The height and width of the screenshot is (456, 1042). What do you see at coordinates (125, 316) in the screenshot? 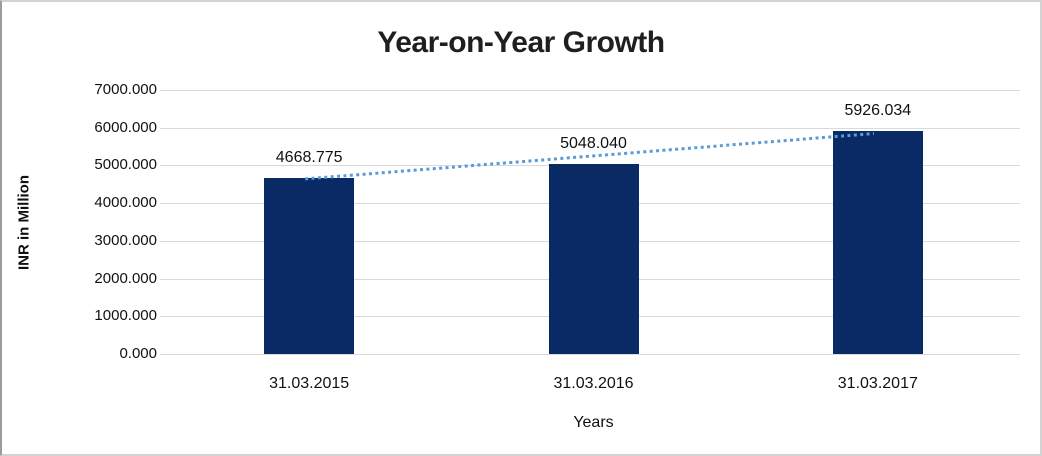
I see `y-tick-label: 1000.000` at bounding box center [125, 316].